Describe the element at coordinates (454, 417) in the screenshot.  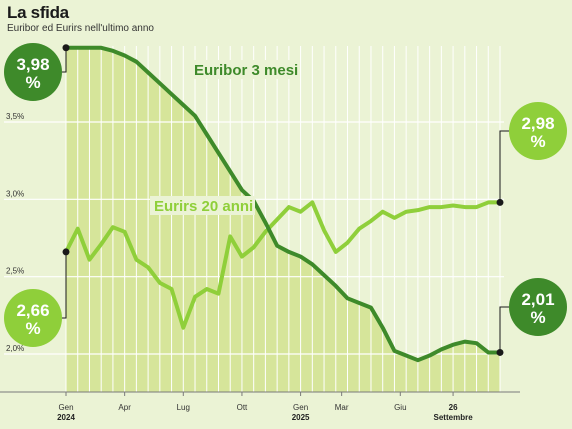
I see `x-tick-sublabel: Settembre` at that location.